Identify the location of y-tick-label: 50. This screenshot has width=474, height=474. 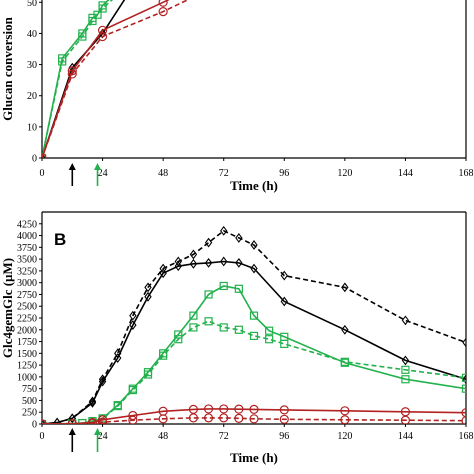
(32, 4).